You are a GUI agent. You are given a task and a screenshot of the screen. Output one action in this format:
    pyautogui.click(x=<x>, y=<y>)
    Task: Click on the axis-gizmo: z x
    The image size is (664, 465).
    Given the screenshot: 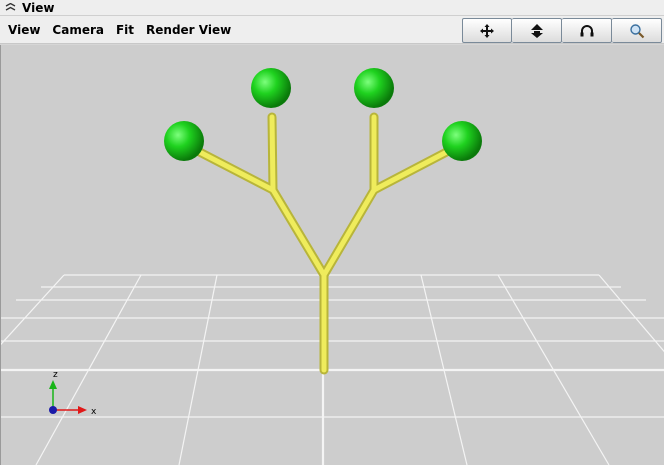 What is the action you would take?
    pyautogui.click(x=73, y=393)
    